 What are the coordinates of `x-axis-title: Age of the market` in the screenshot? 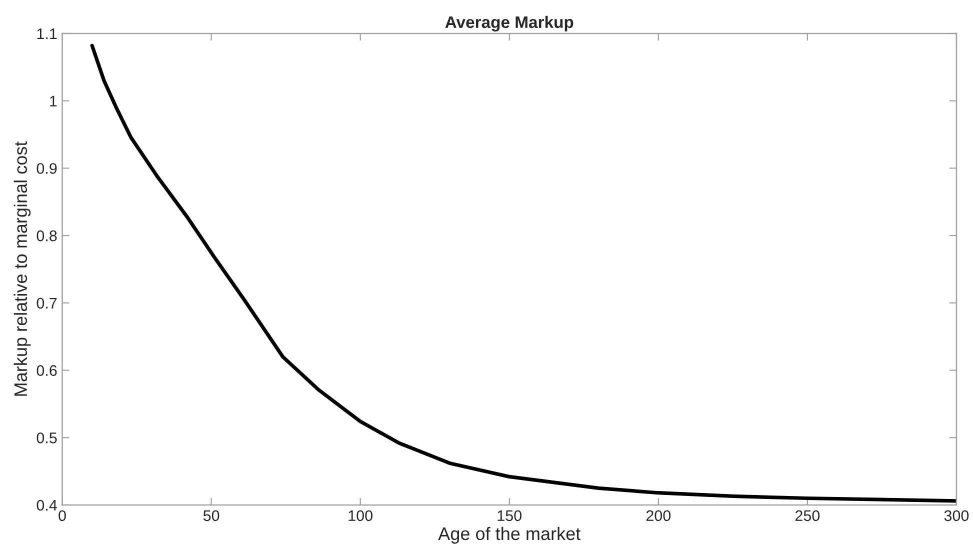 It's located at (509, 535).